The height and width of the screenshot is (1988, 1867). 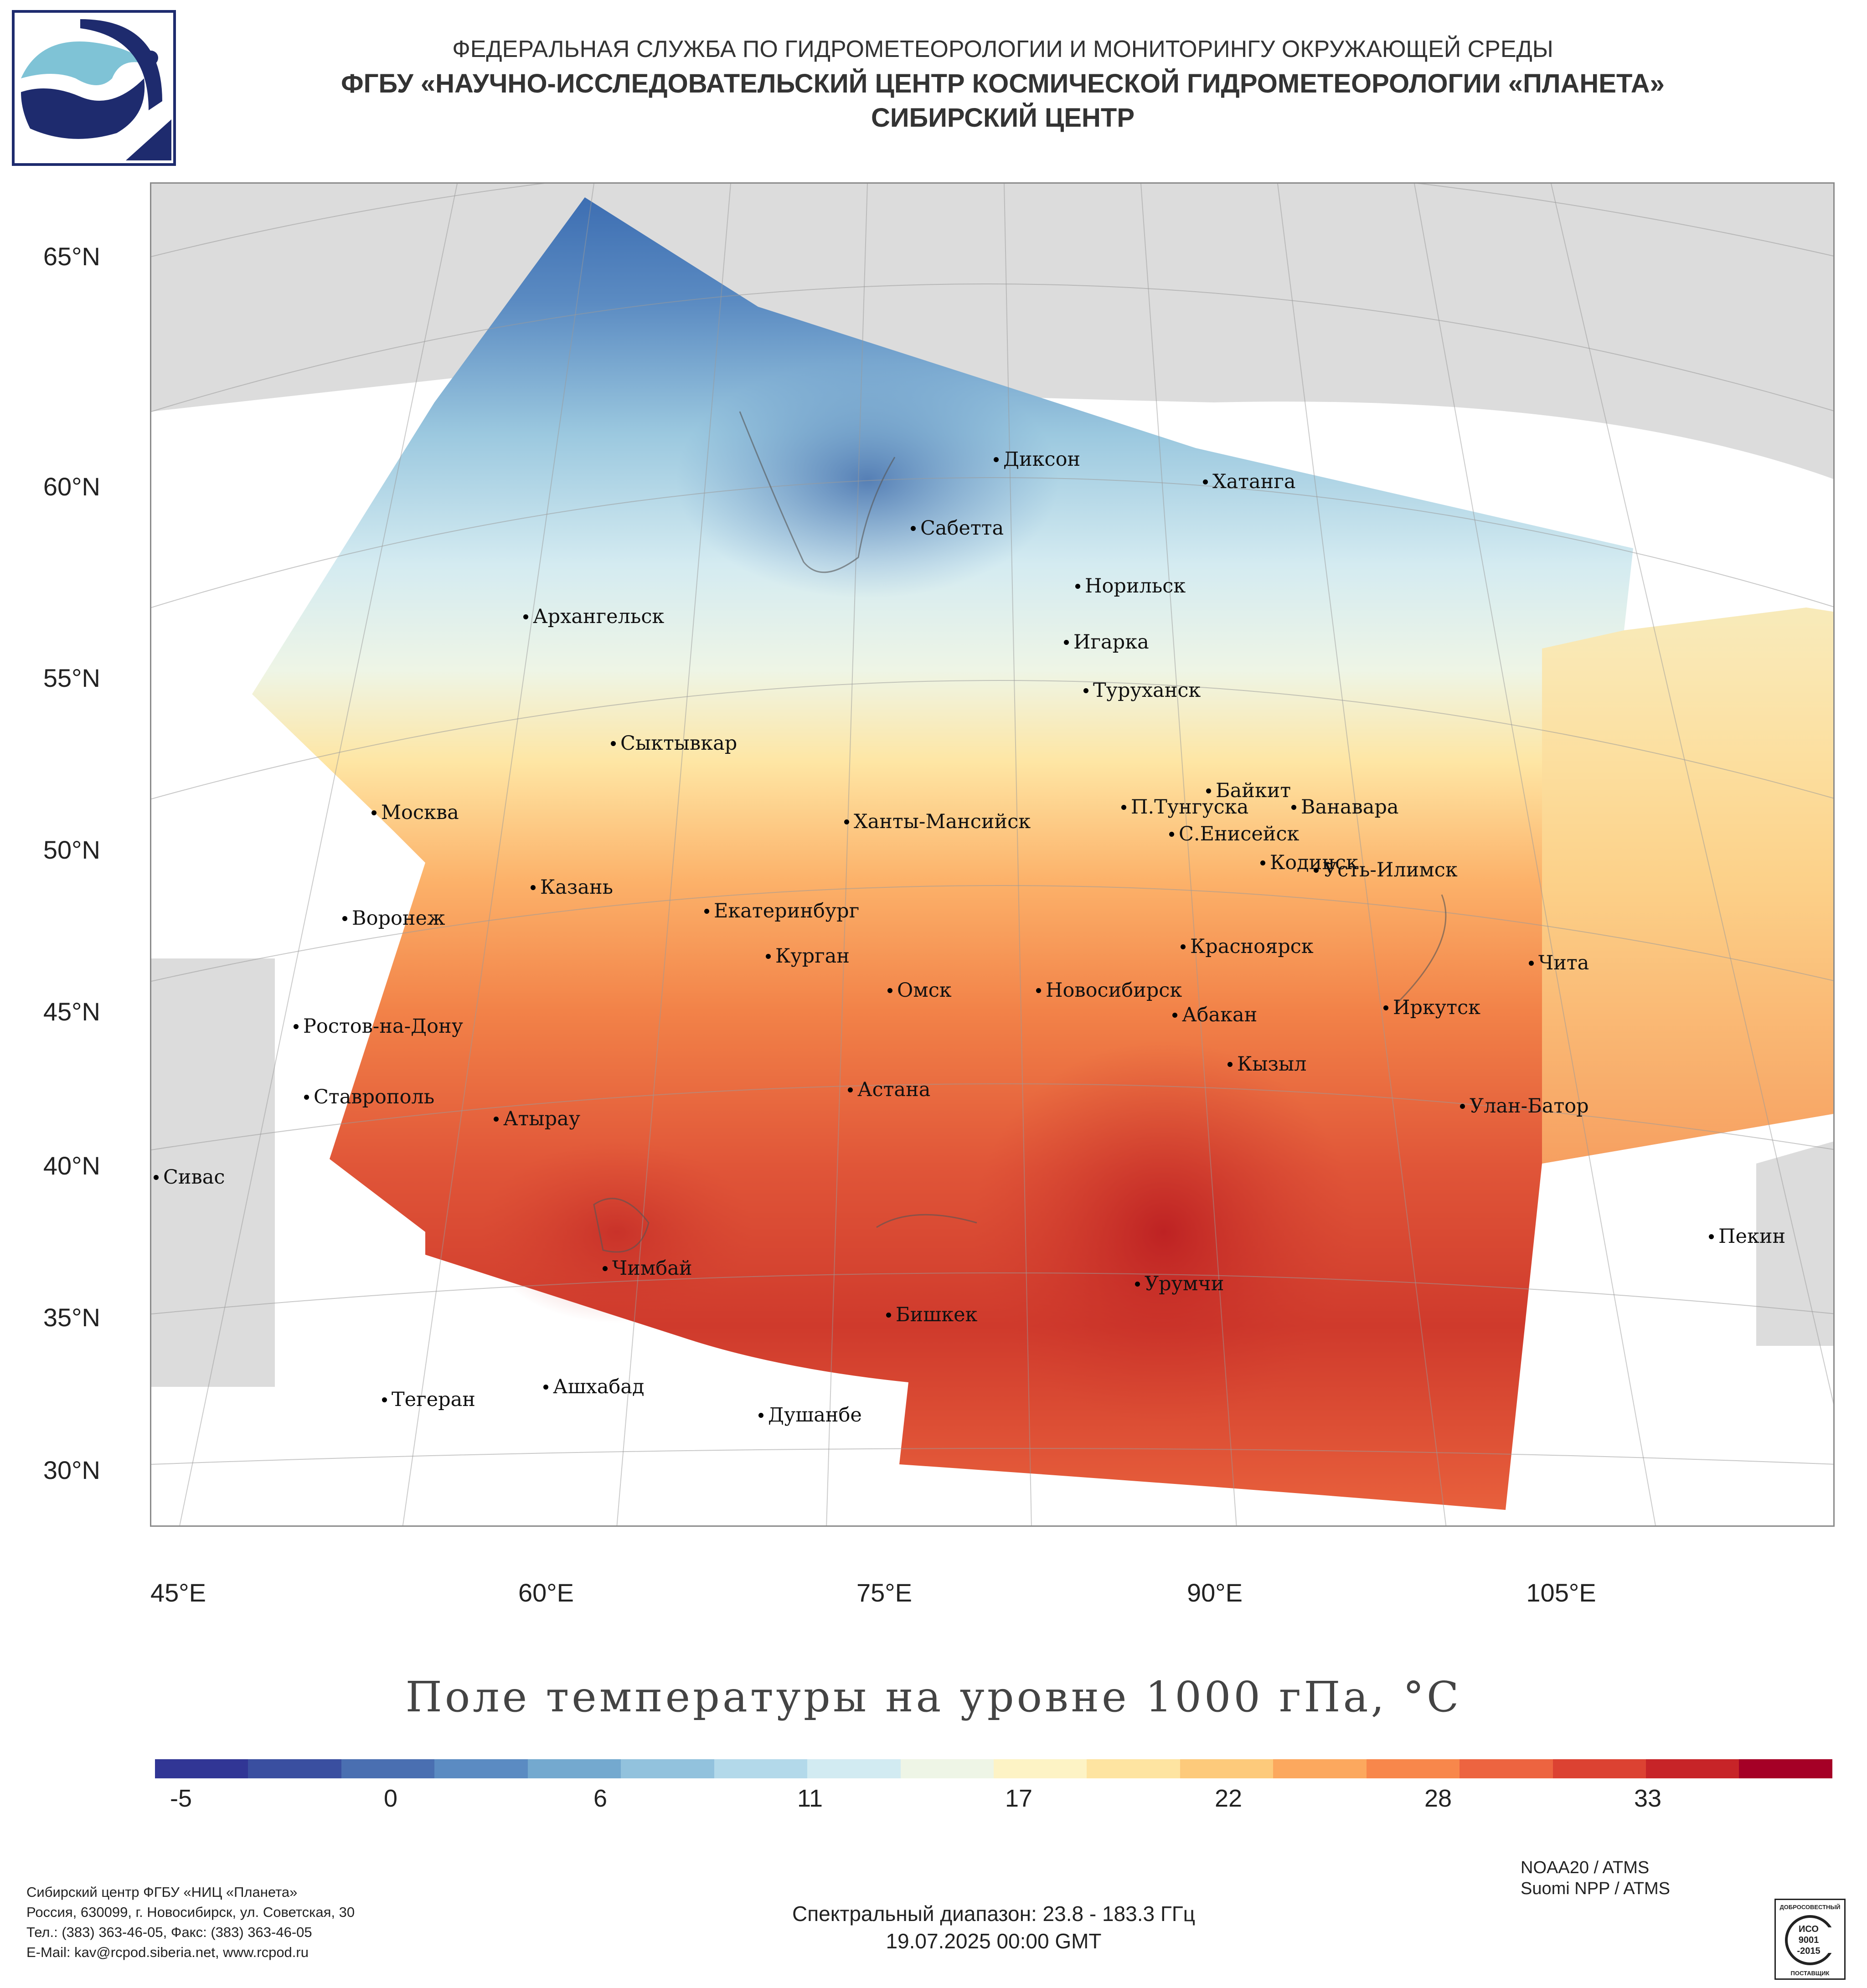 I want to click on city-marker: Сыктывкар, so click(x=674, y=744).